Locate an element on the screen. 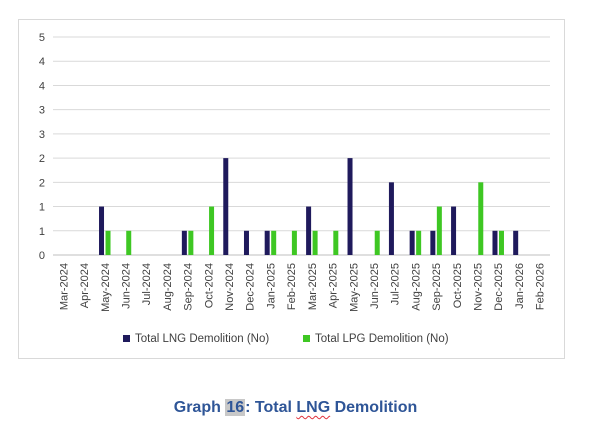 Image resolution: width=591 pixels, height=431 pixels. x-tick-label: Feb-2025 is located at coordinates (292, 286).